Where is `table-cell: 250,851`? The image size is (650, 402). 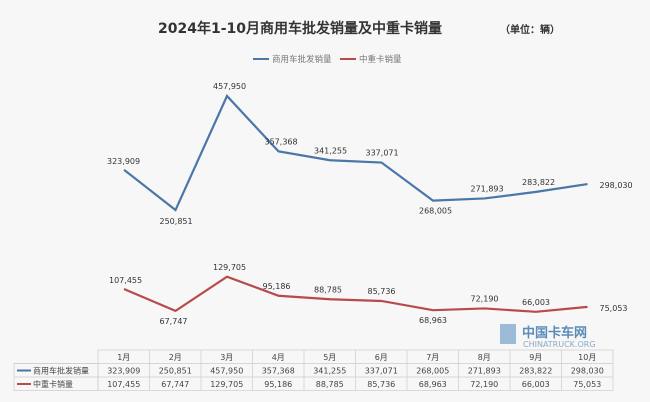 table-cell: 250,851 is located at coordinates (175, 371).